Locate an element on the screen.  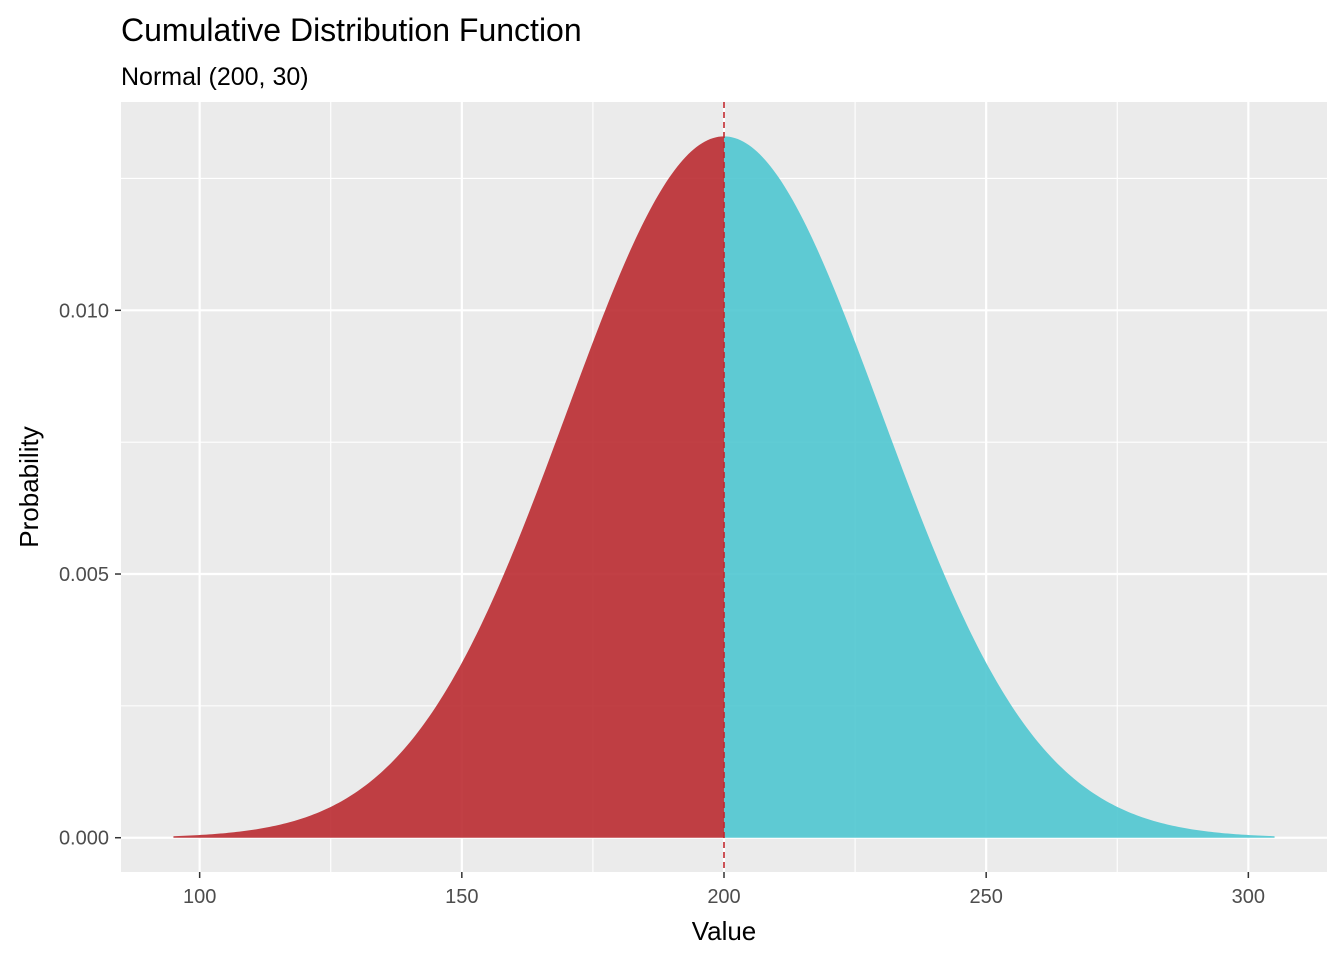
x-axis: 100 150 200 250 300 is located at coordinates (724, 890).